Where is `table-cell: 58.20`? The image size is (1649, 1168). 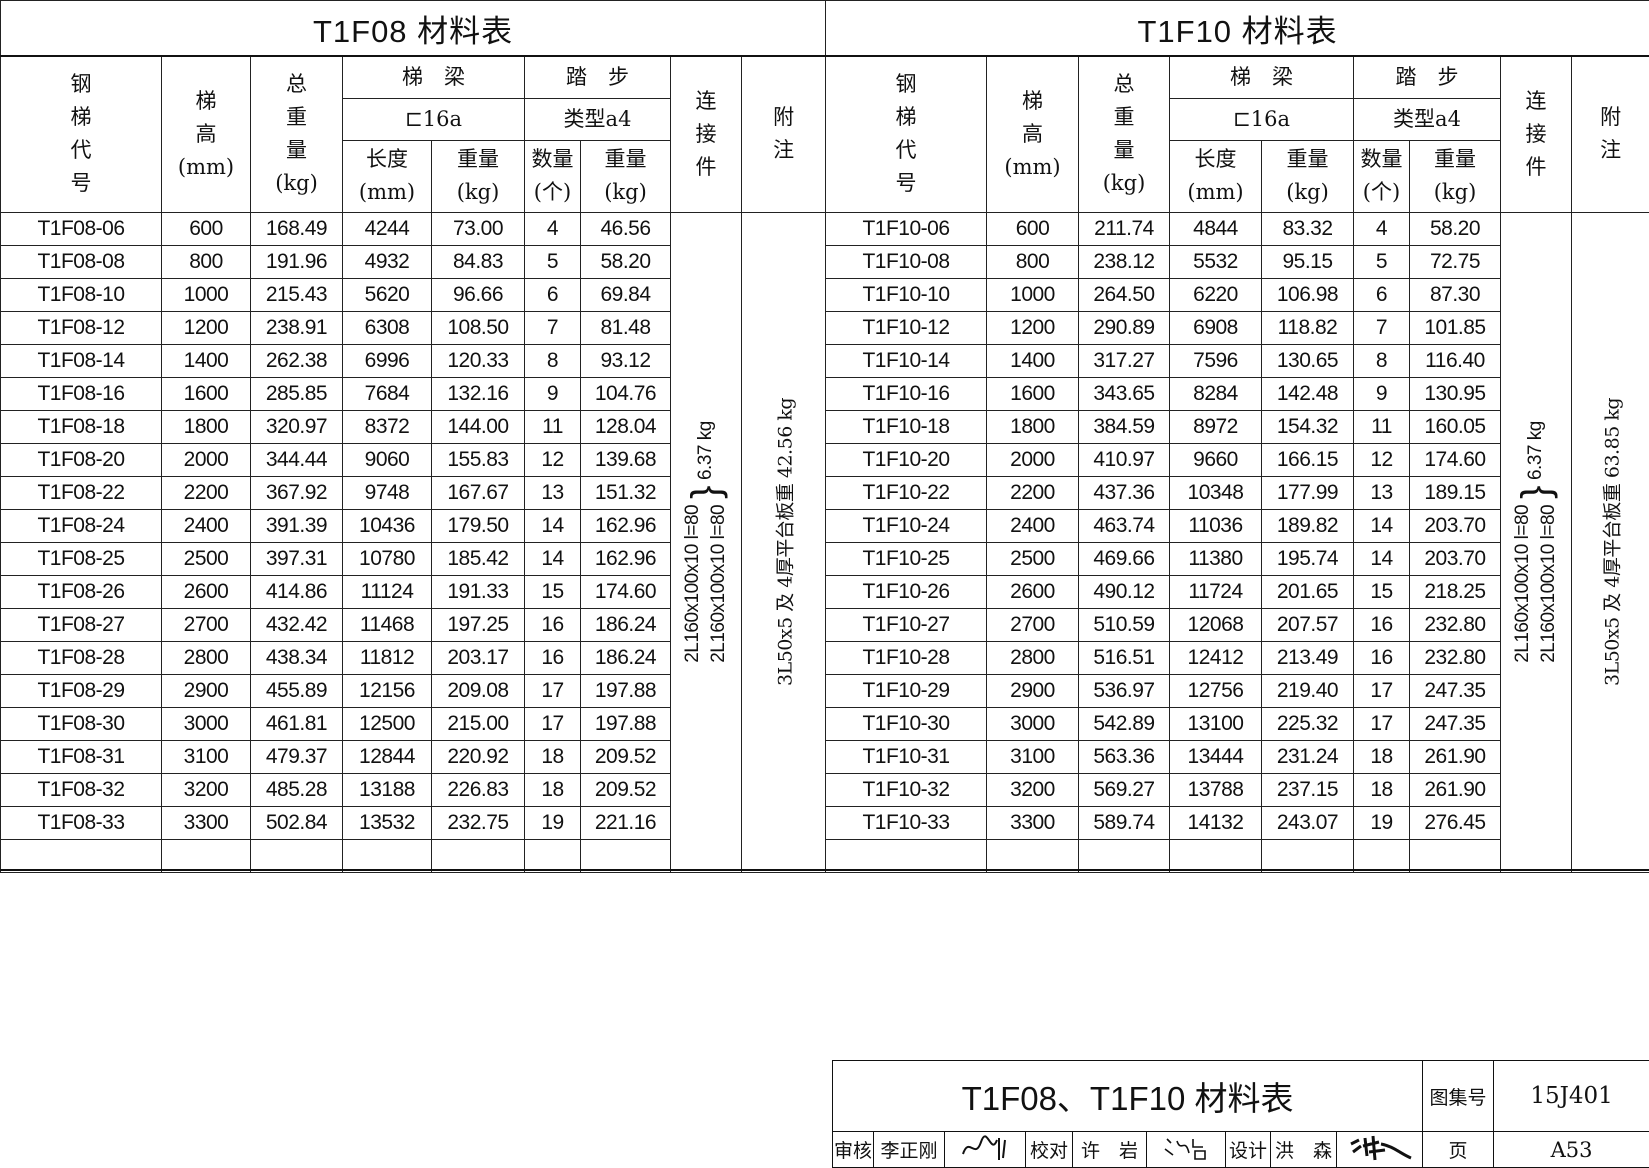
table-cell: 58.20 is located at coordinates (1455, 228).